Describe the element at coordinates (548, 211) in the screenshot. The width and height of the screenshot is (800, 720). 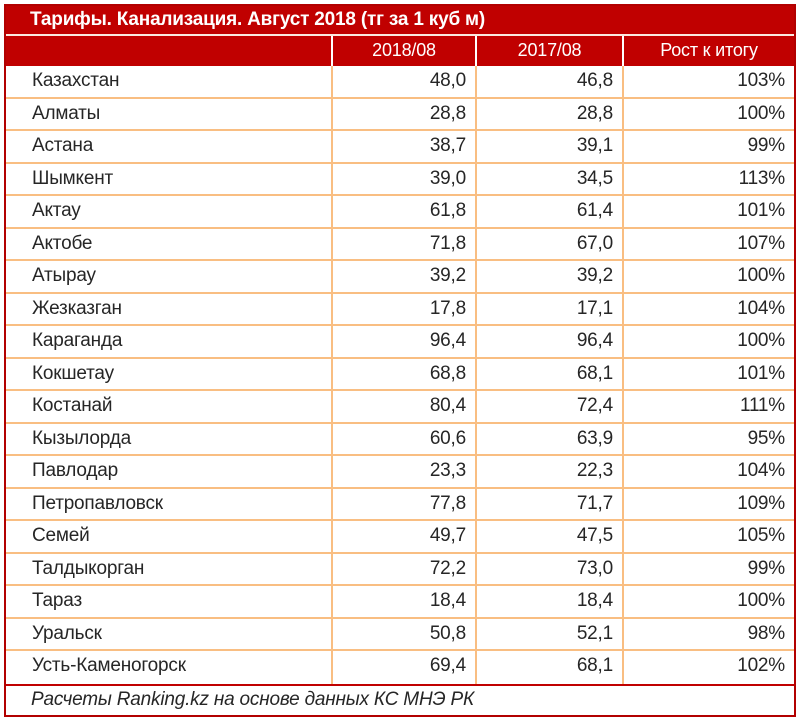
I see `cell-2017-08: 61,4` at that location.